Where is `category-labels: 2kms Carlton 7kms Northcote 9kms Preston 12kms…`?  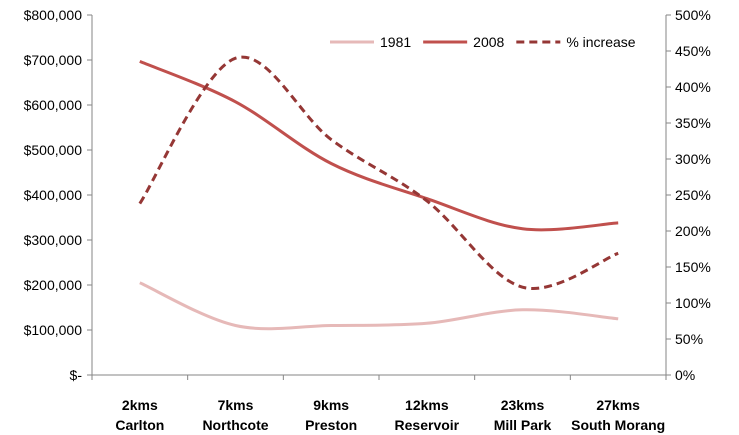 category-labels: 2kms Carlton 7kms Northcote 9kms Preston 12kms… is located at coordinates (390, 415).